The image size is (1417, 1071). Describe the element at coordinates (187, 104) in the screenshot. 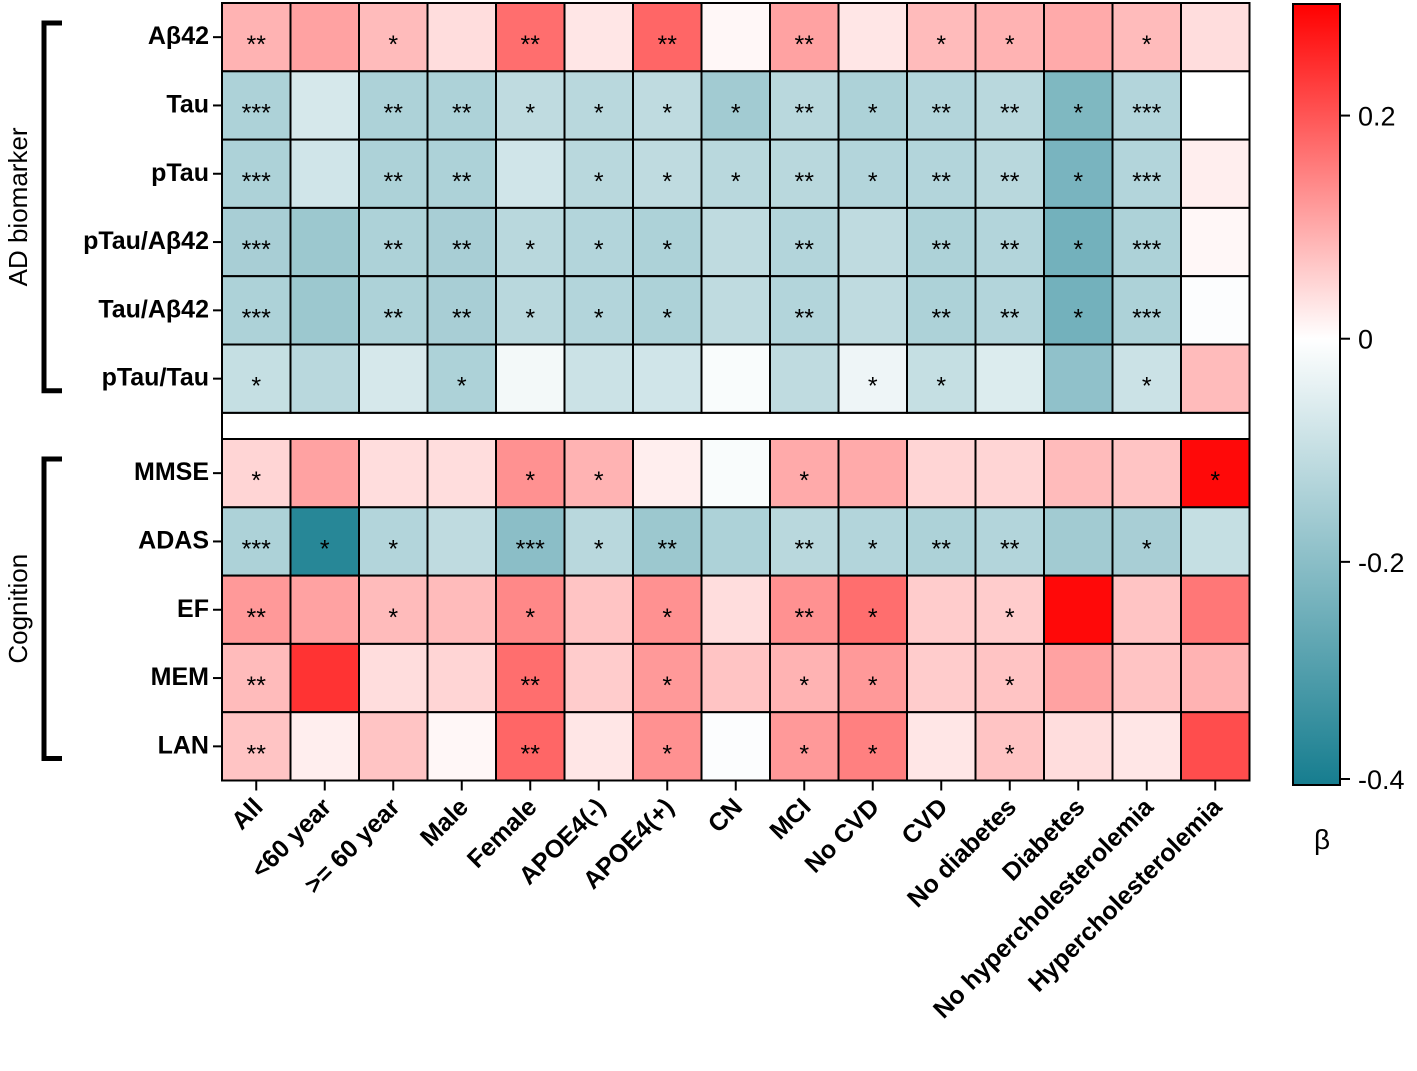

I see `row-label: Tau` at that location.